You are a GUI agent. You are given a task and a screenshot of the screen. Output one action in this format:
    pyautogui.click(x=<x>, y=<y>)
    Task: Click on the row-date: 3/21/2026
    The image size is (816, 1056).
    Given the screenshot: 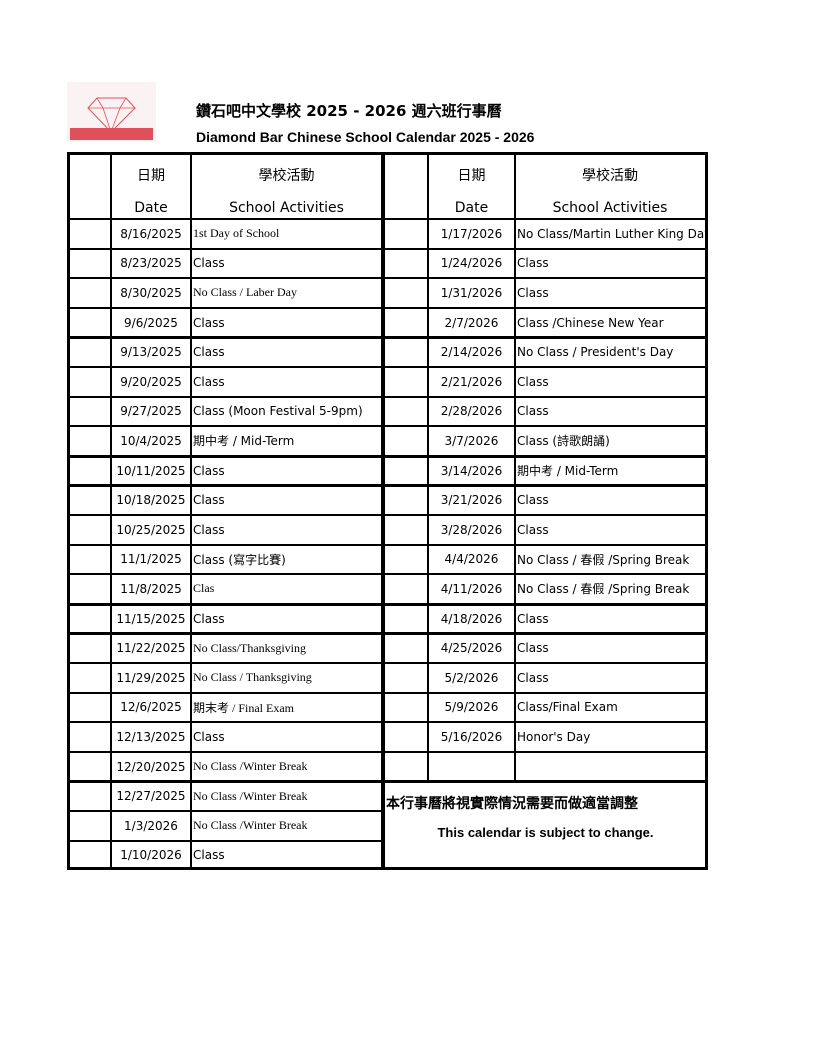 What is the action you would take?
    pyautogui.click(x=471, y=500)
    